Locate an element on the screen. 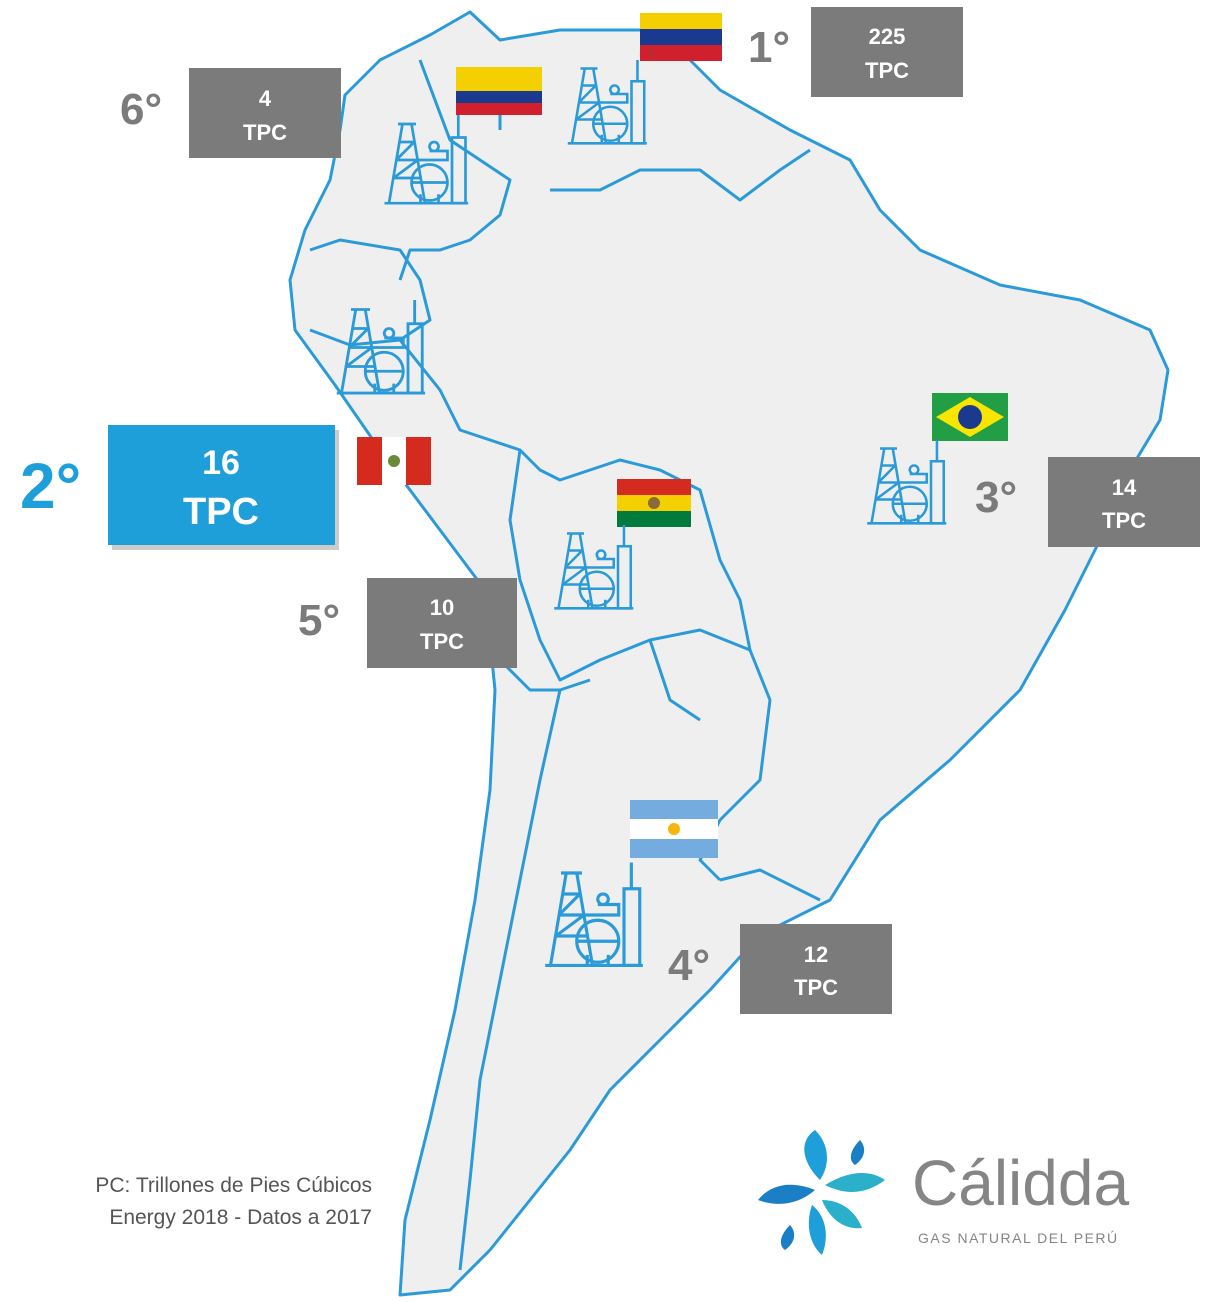  flag-venezuela is located at coordinates (681, 37).